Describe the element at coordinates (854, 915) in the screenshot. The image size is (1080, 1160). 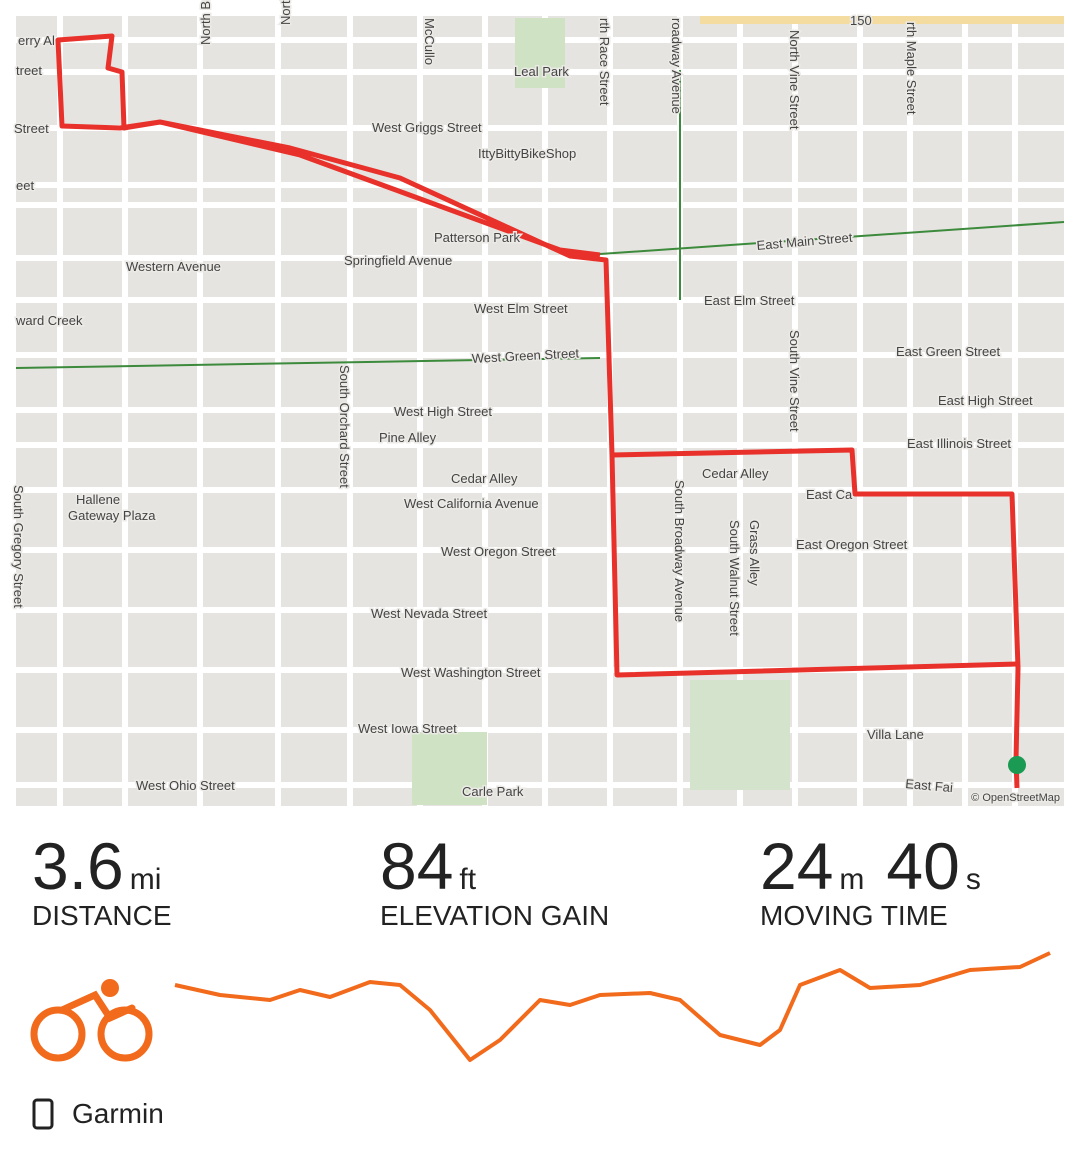
I see `stat-label: MOVING TIME` at that location.